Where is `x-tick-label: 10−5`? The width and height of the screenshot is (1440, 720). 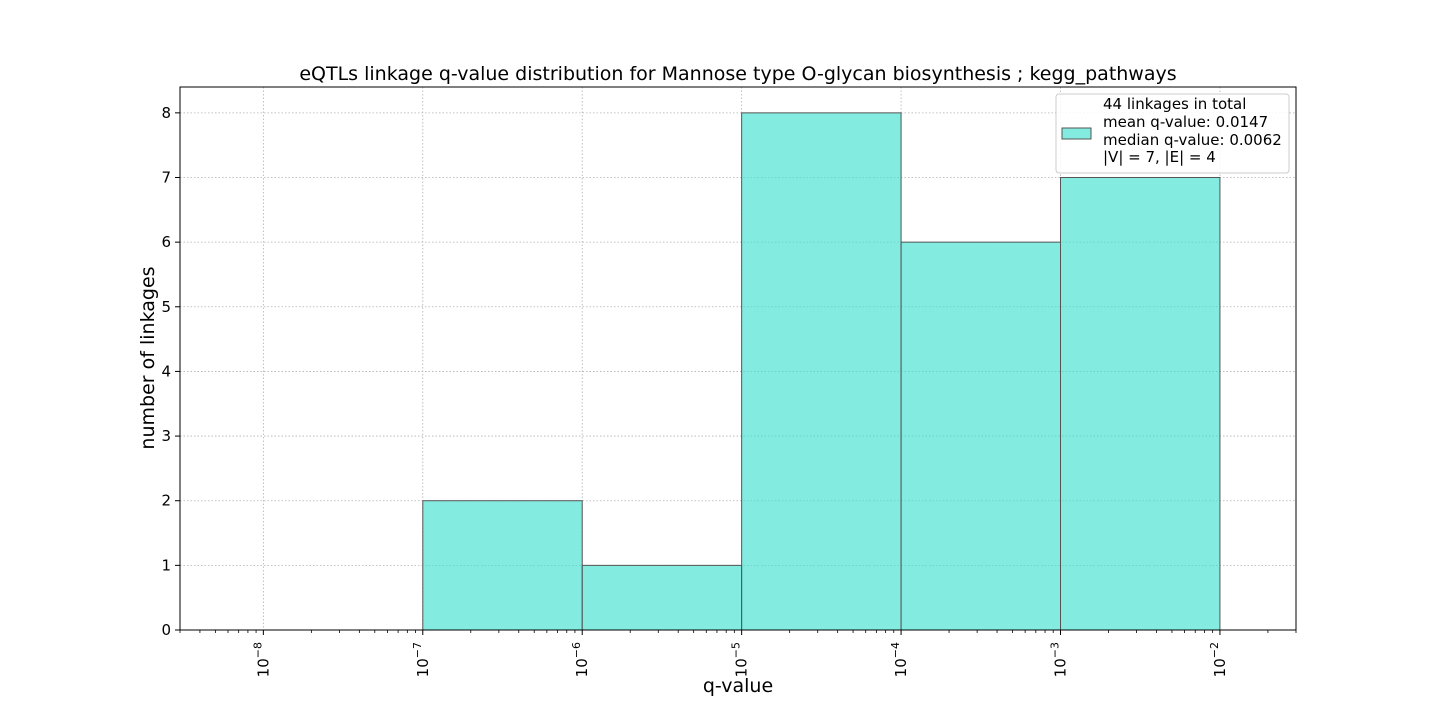 x-tick-label: 10−5 is located at coordinates (740, 659).